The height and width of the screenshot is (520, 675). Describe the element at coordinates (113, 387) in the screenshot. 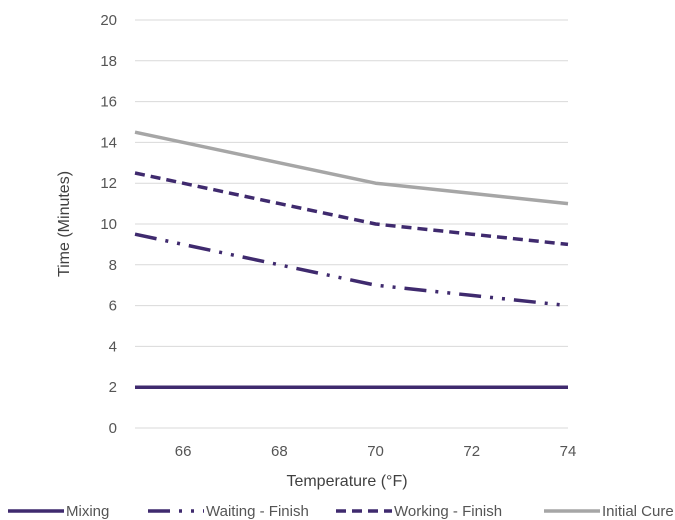

I see `y-tick-label: 2` at that location.